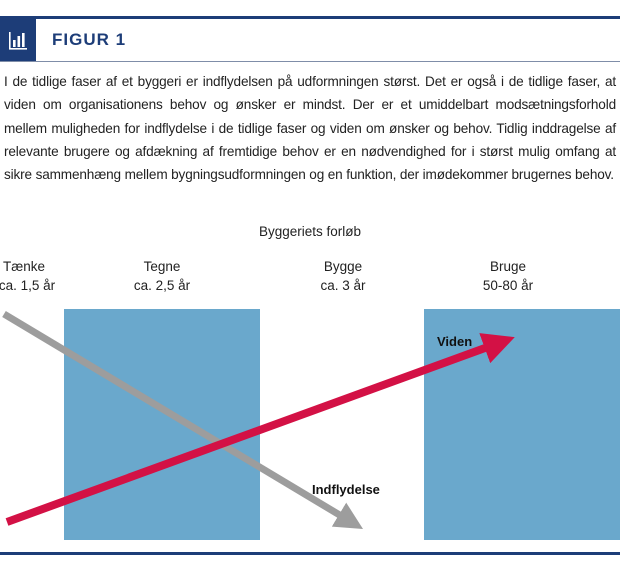 This screenshot has height=563, width=620. Describe the element at coordinates (508, 285) in the screenshot. I see `phase-duration-bruge: 50-80 år` at that location.